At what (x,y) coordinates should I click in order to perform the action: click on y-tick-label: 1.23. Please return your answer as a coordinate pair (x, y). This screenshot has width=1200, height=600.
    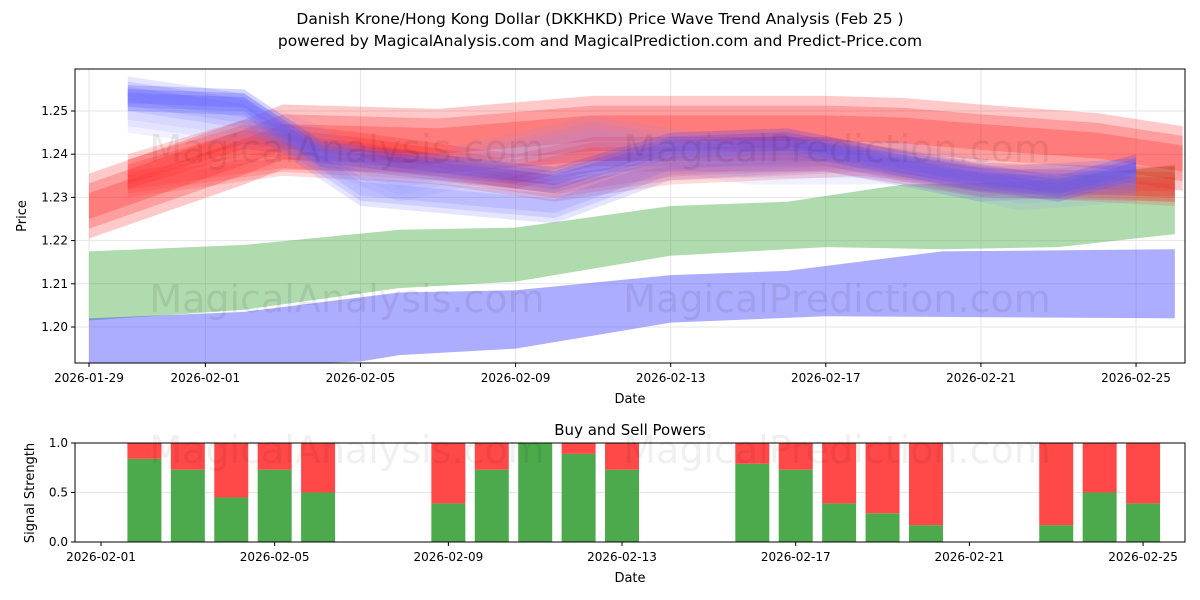
    Looking at the image, I should click on (54, 197).